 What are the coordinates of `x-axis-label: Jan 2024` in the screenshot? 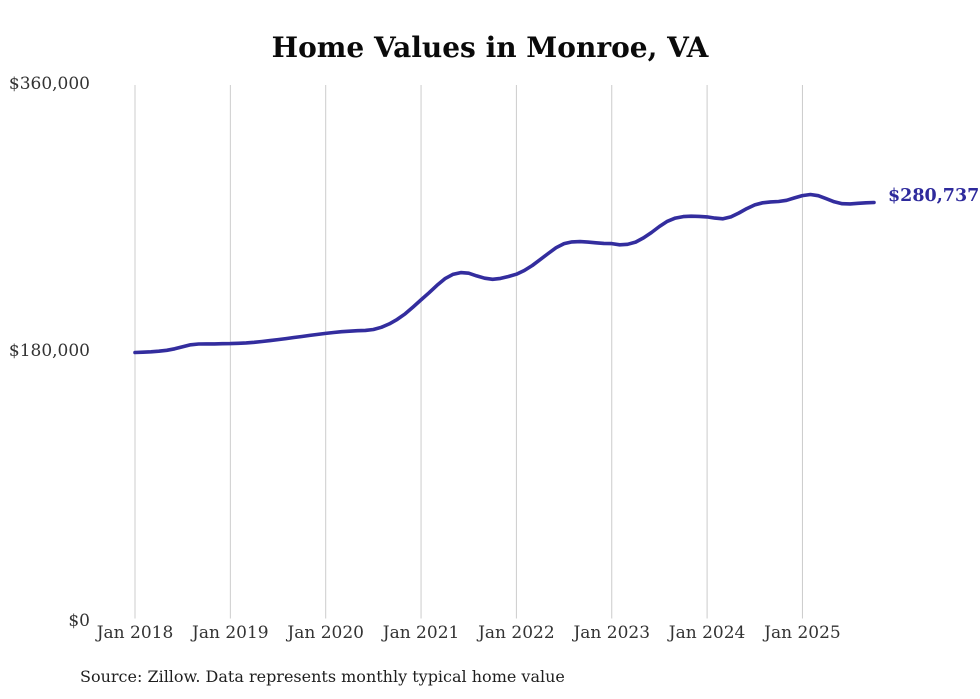 It's located at (707, 633).